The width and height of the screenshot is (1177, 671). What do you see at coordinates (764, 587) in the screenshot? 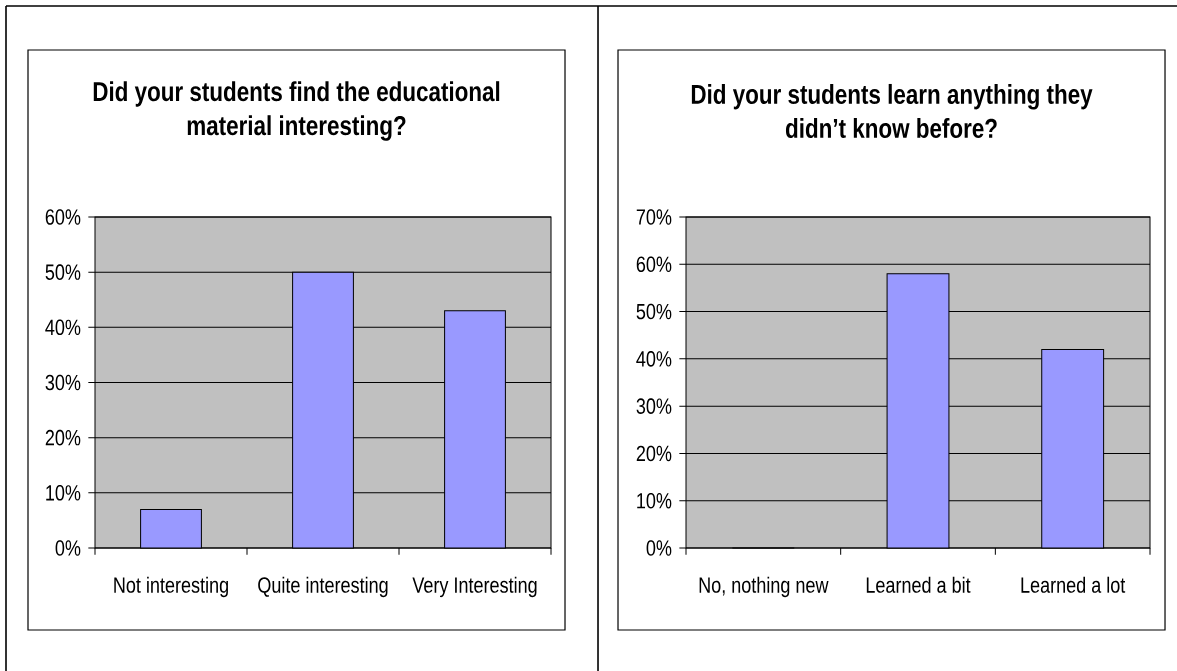
I see `x-tick-label: No, nothing new` at bounding box center [764, 587].